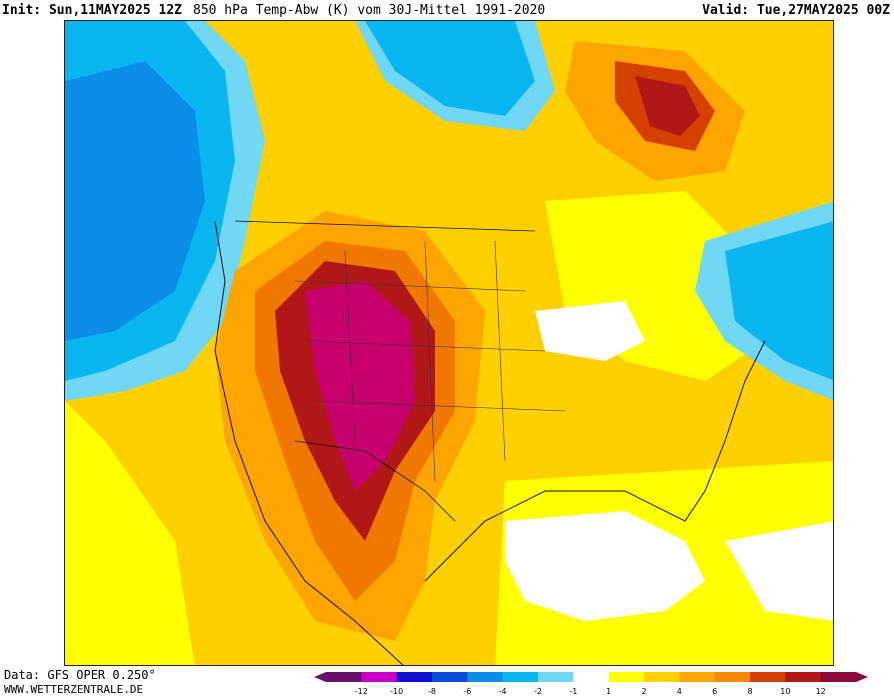 This screenshot has height=696, width=894. I want to click on caribbean-neutral-area, so click(779, 571).